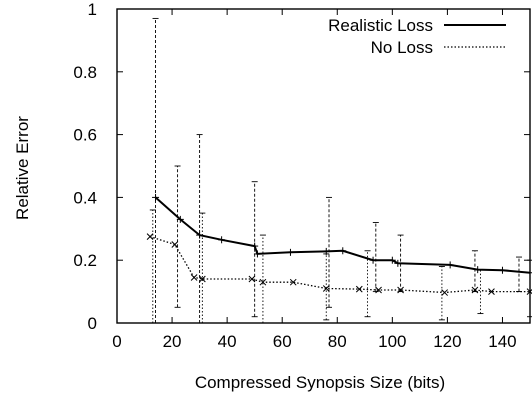 The width and height of the screenshot is (532, 395). I want to click on no-loss-line, so click(339, 264).